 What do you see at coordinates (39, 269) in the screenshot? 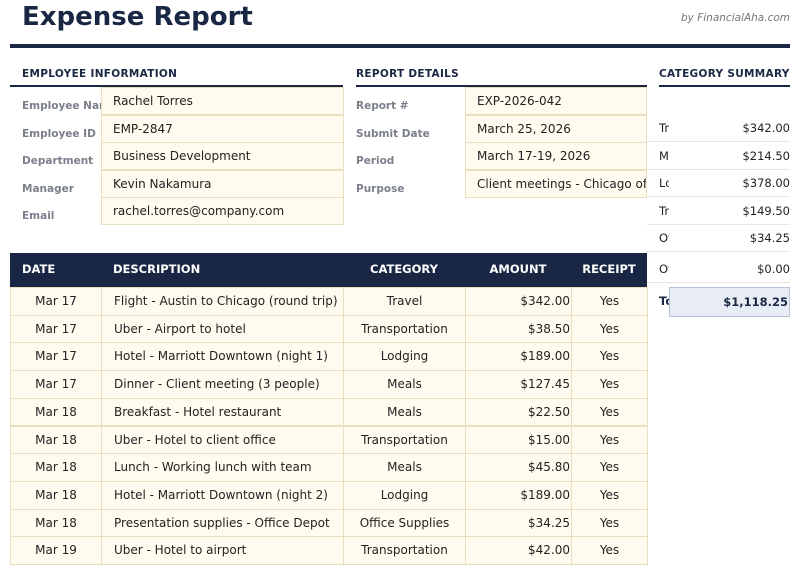
I see `column-header: DATE` at bounding box center [39, 269].